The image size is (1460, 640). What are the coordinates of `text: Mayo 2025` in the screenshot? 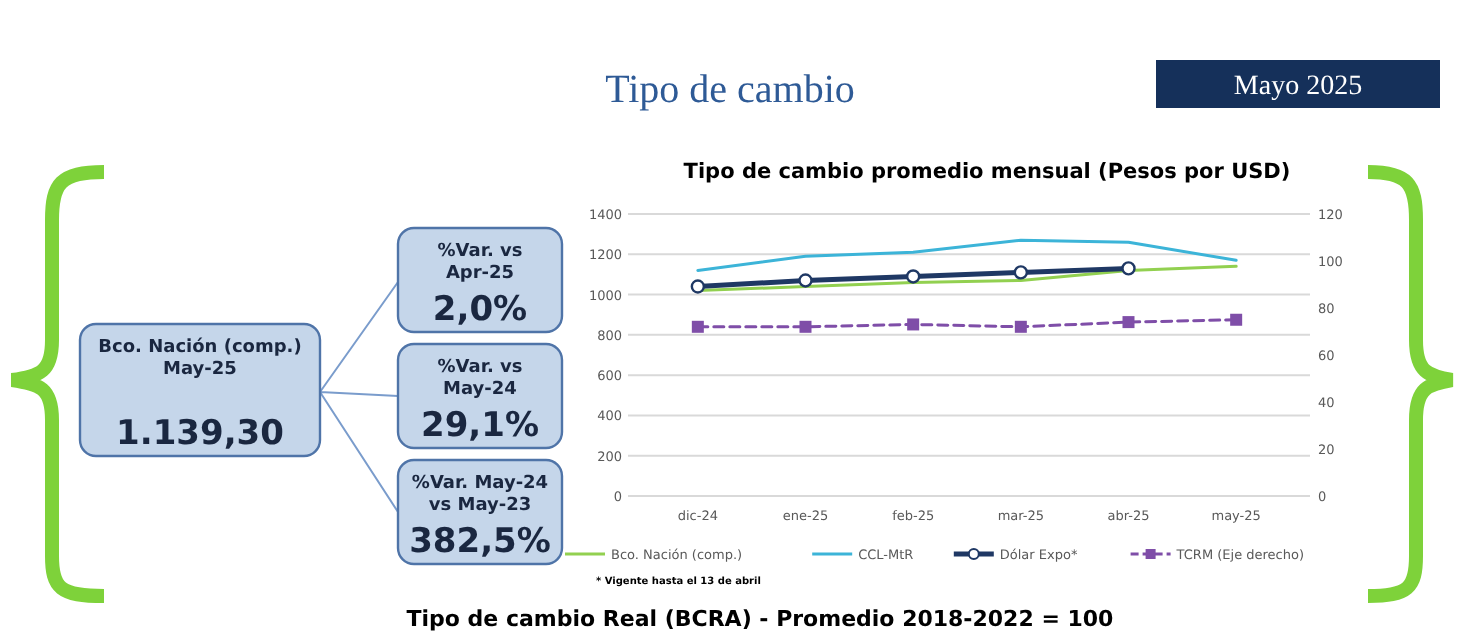 It's located at (1298, 87).